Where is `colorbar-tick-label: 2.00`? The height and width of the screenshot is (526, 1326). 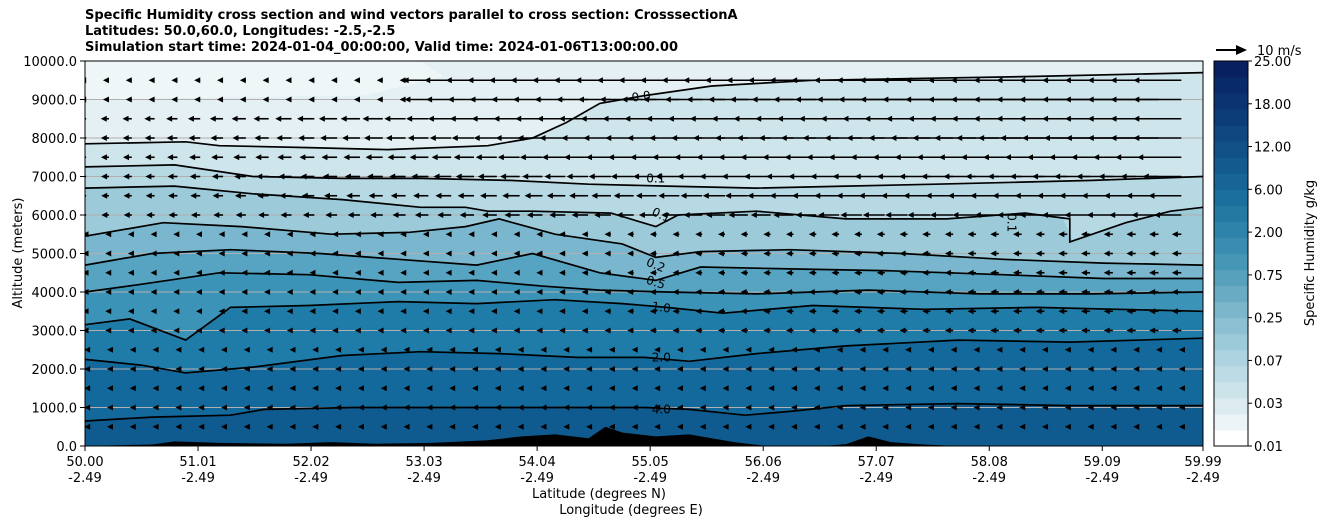
colorbar-tick-label: 2.00 is located at coordinates (1268, 233).